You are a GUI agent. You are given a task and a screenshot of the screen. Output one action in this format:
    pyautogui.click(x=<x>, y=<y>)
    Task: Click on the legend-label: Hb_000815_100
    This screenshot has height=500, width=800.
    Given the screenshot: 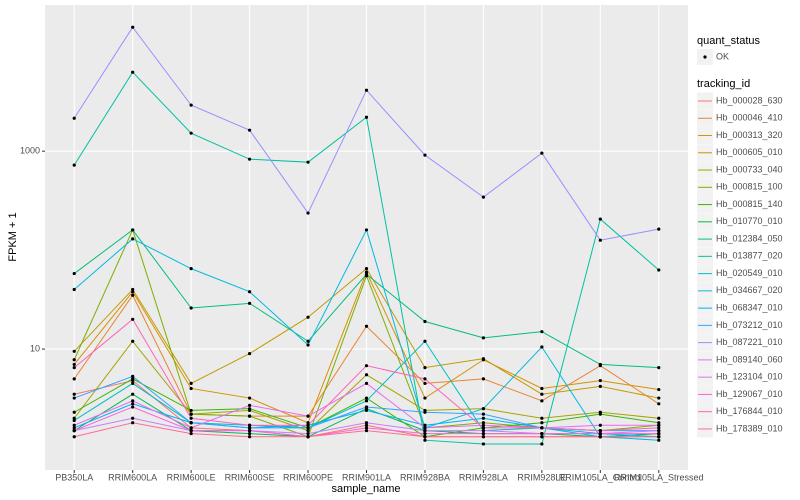 What is the action you would take?
    pyautogui.click(x=749, y=187)
    